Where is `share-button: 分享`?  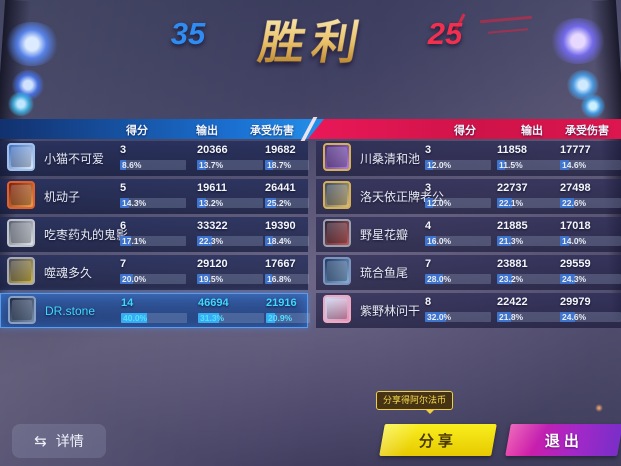 share-button: 分享 is located at coordinates (438, 440).